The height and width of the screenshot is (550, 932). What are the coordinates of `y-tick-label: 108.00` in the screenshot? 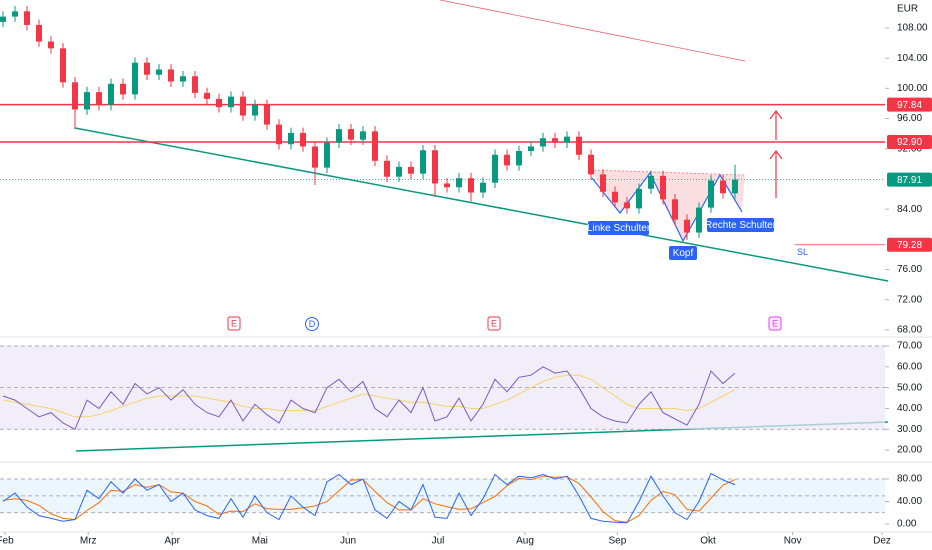 It's located at (912, 28).